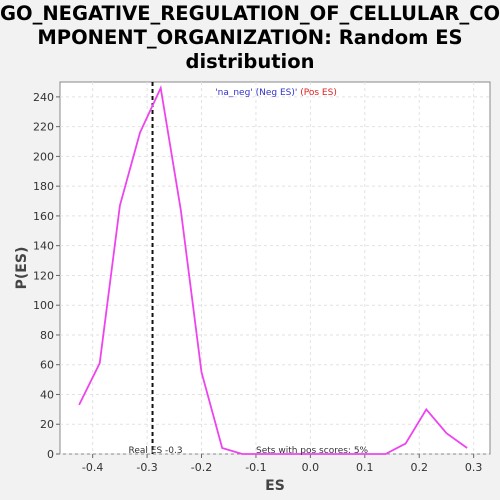  Describe the element at coordinates (43, 127) in the screenshot. I see `y-tick-label: 220` at that location.